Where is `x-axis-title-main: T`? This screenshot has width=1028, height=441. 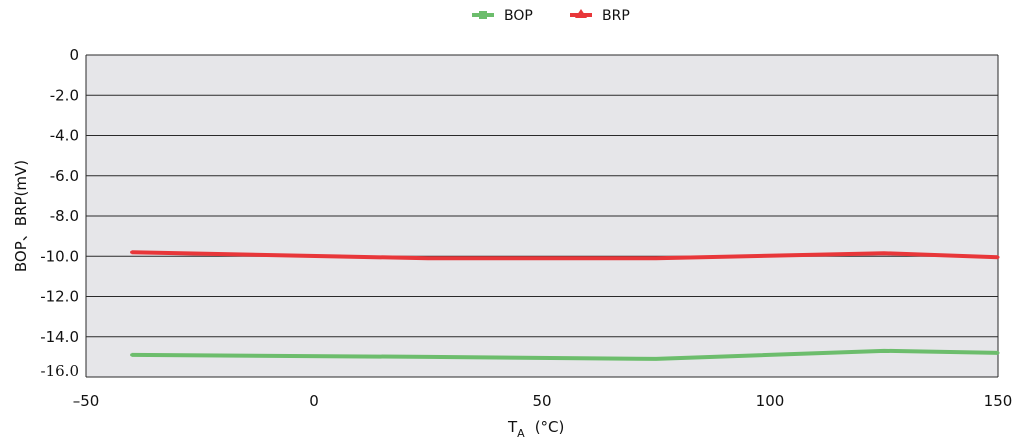
x-axis-title-main: T is located at coordinates (512, 427).